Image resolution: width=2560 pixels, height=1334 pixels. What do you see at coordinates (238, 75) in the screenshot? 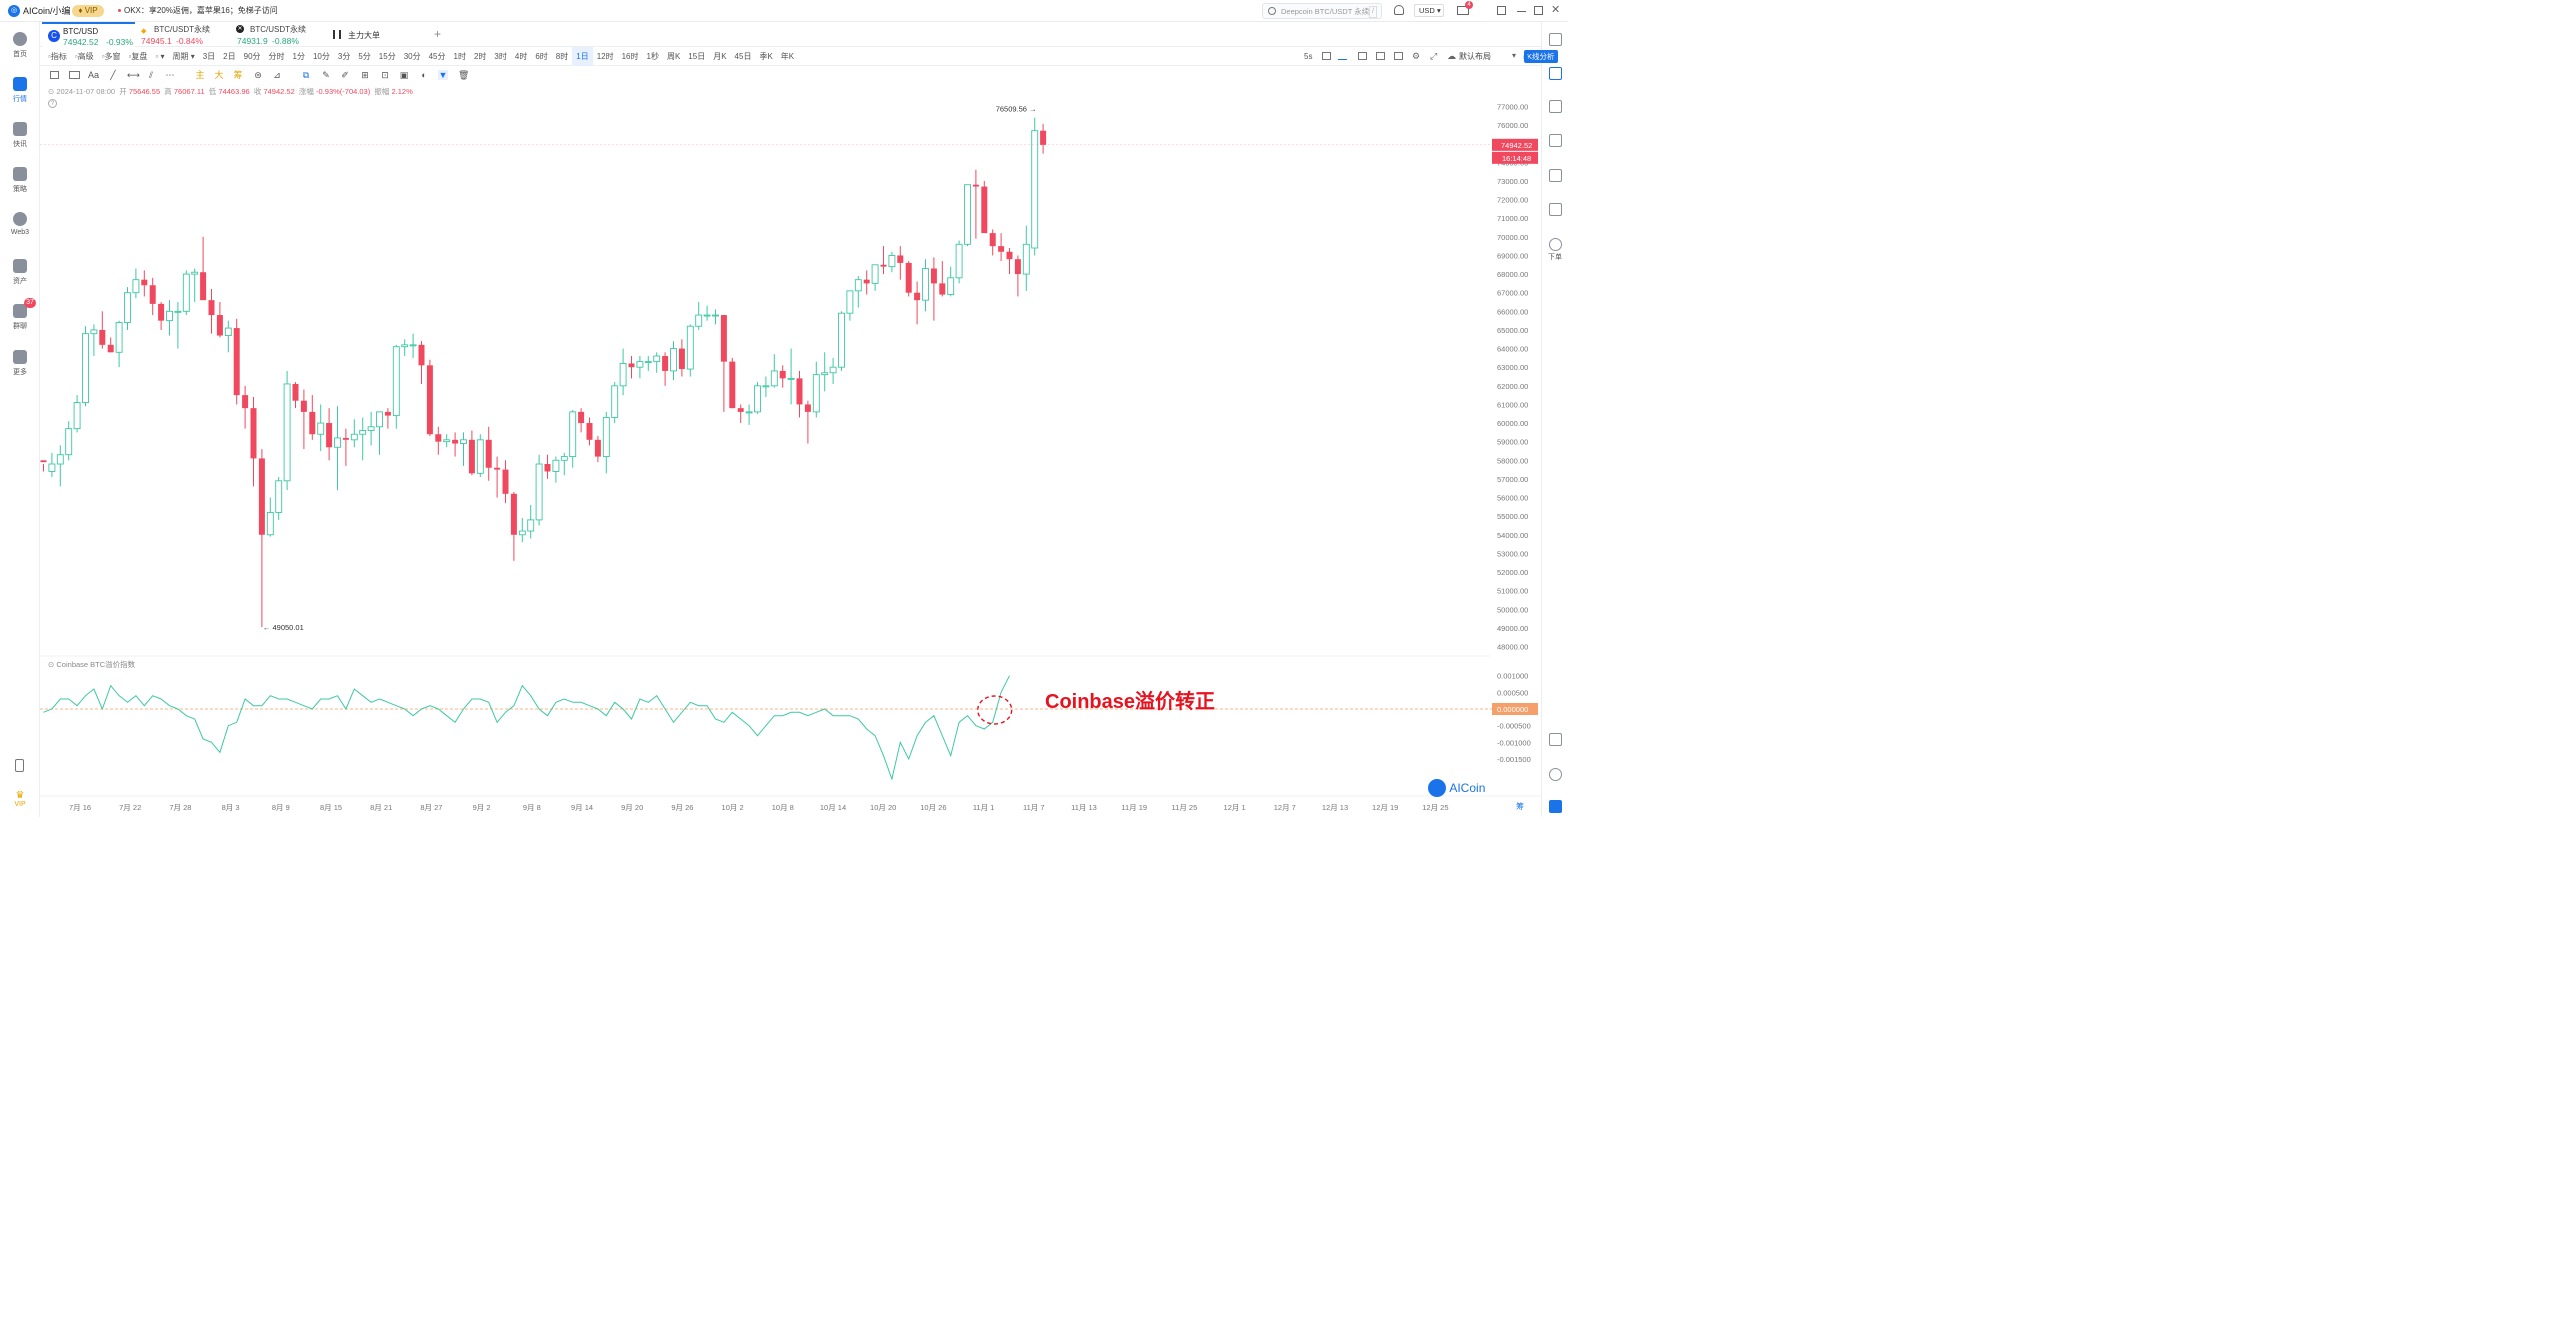
I see `chips-toggle: 筹` at bounding box center [238, 75].